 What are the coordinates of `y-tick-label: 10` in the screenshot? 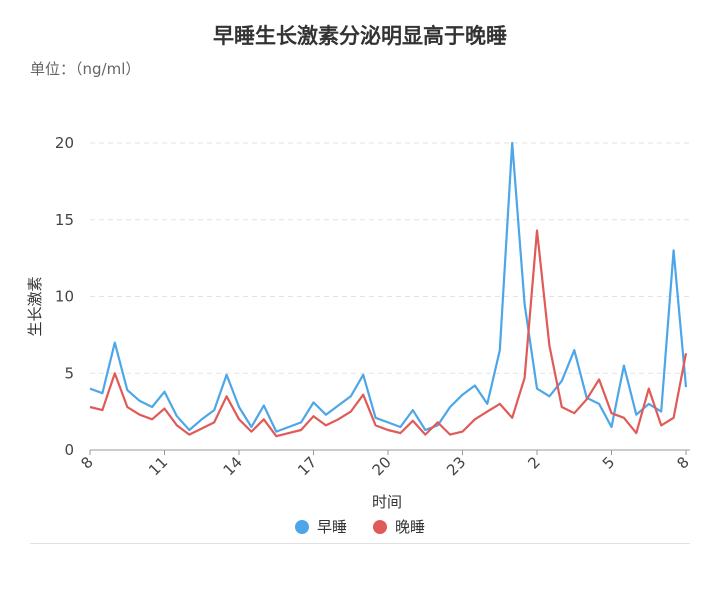 It's located at (64, 297).